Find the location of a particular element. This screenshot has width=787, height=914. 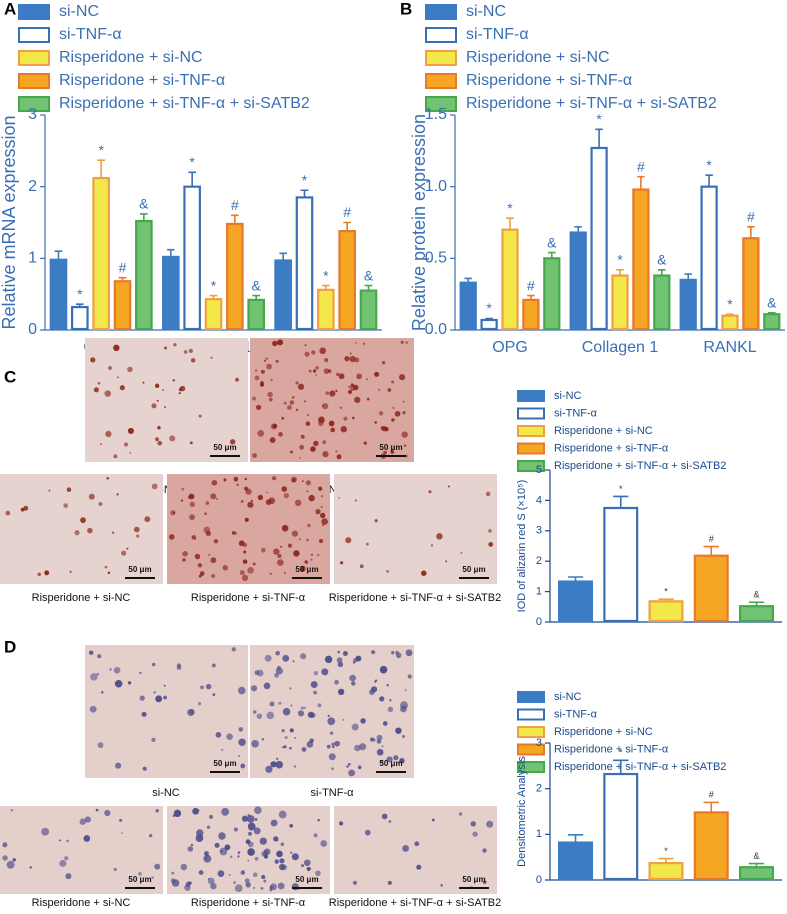

y-axis-label: IOD of alizarin red S (×10⁵) is located at coordinates (522, 546).